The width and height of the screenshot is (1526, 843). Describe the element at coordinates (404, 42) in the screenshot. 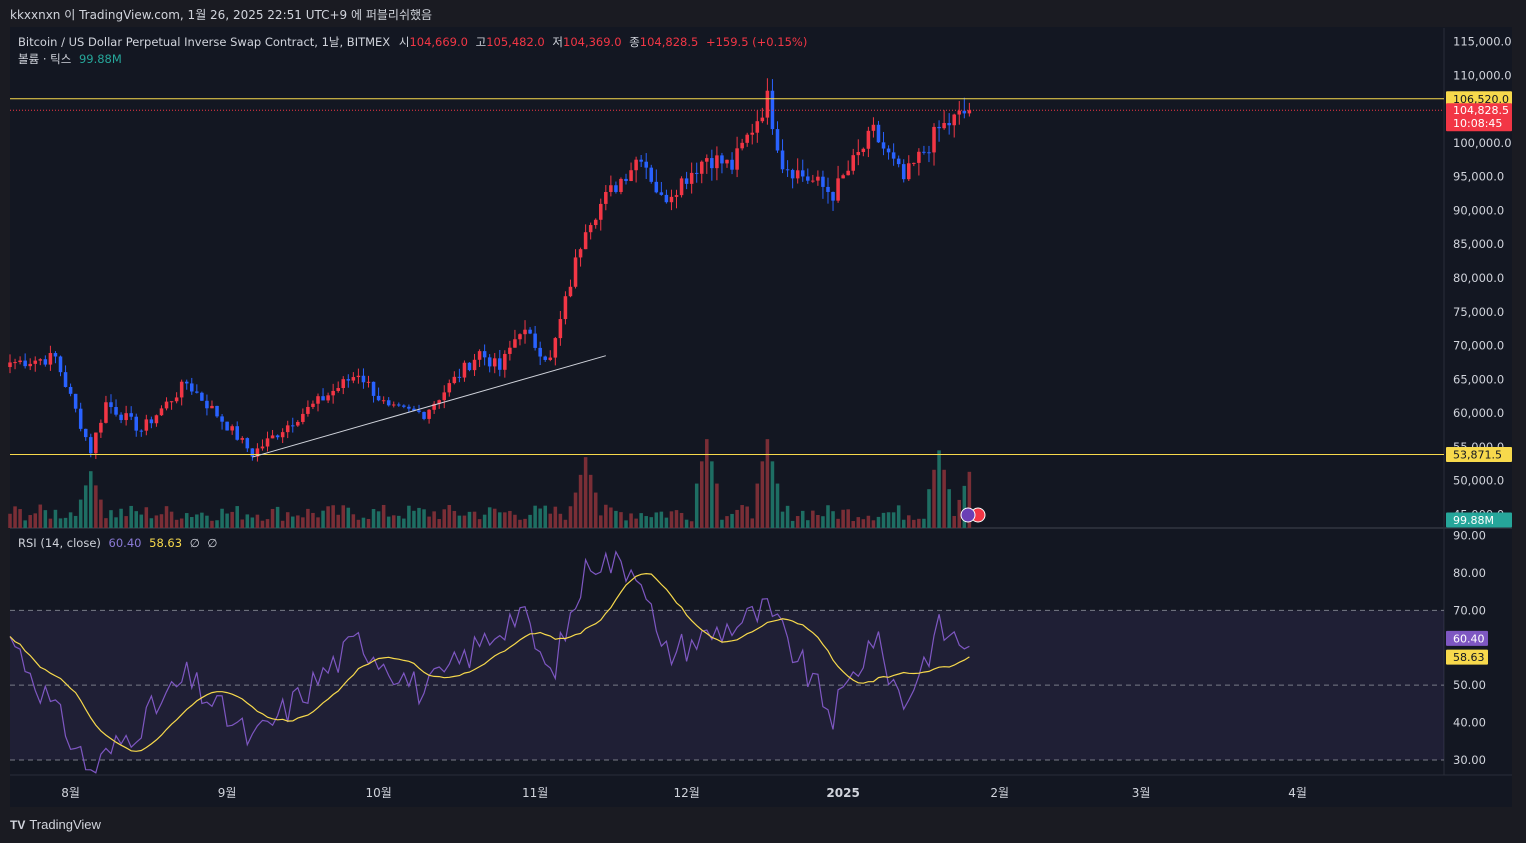

I see `open-label: 시` at that location.